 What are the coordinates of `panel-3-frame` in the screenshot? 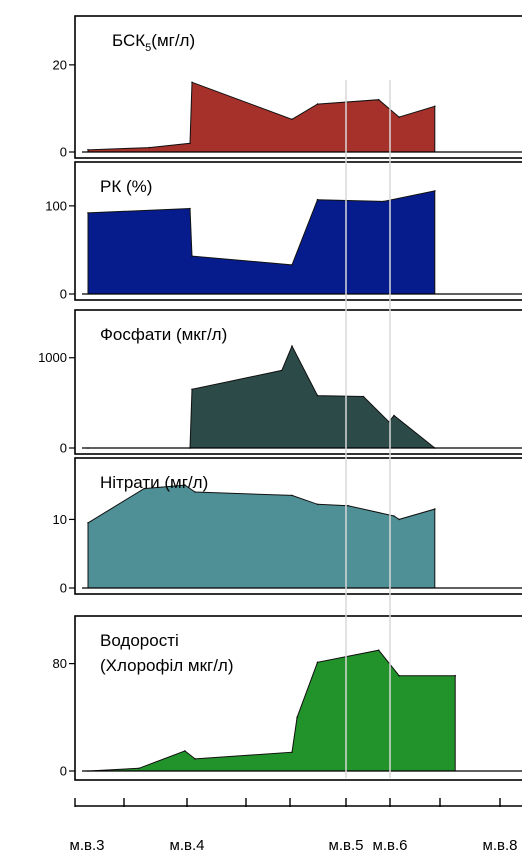 It's located at (298, 382).